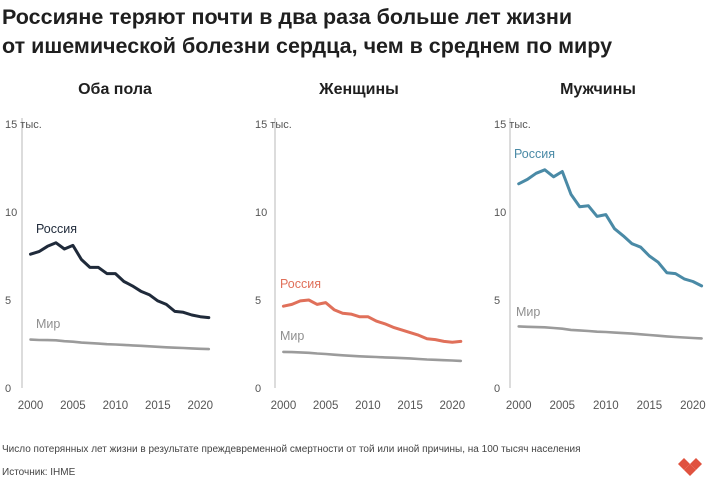  Describe the element at coordinates (39, 472) in the screenshot. I see `source-note: Источник: IHME` at that location.